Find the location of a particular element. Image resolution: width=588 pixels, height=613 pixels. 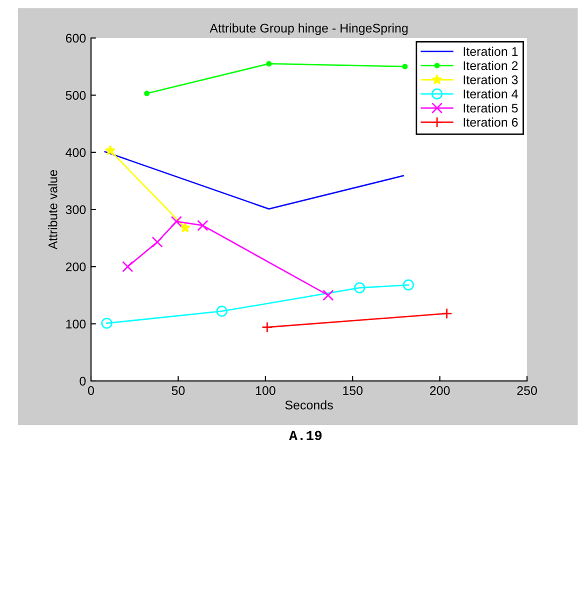

legend-label: Iteration 2 is located at coordinates (491, 65).